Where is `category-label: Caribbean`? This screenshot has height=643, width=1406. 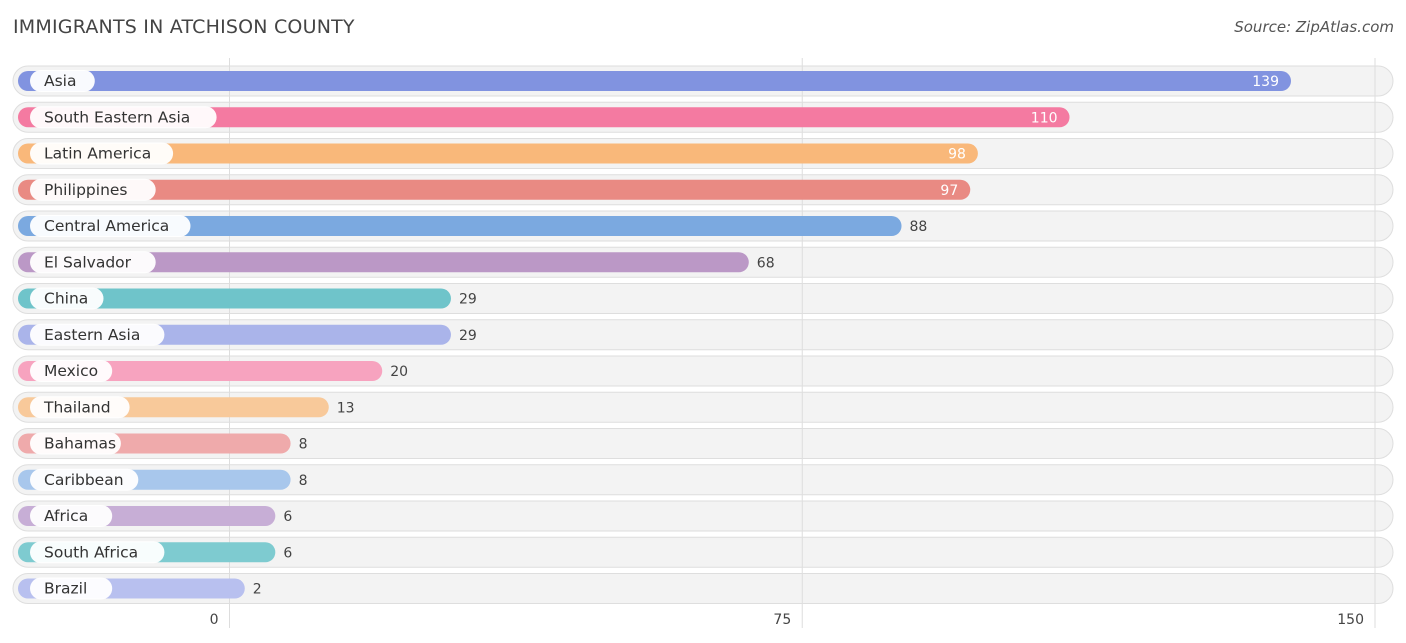
category-label: Caribbean is located at coordinates (84, 480).